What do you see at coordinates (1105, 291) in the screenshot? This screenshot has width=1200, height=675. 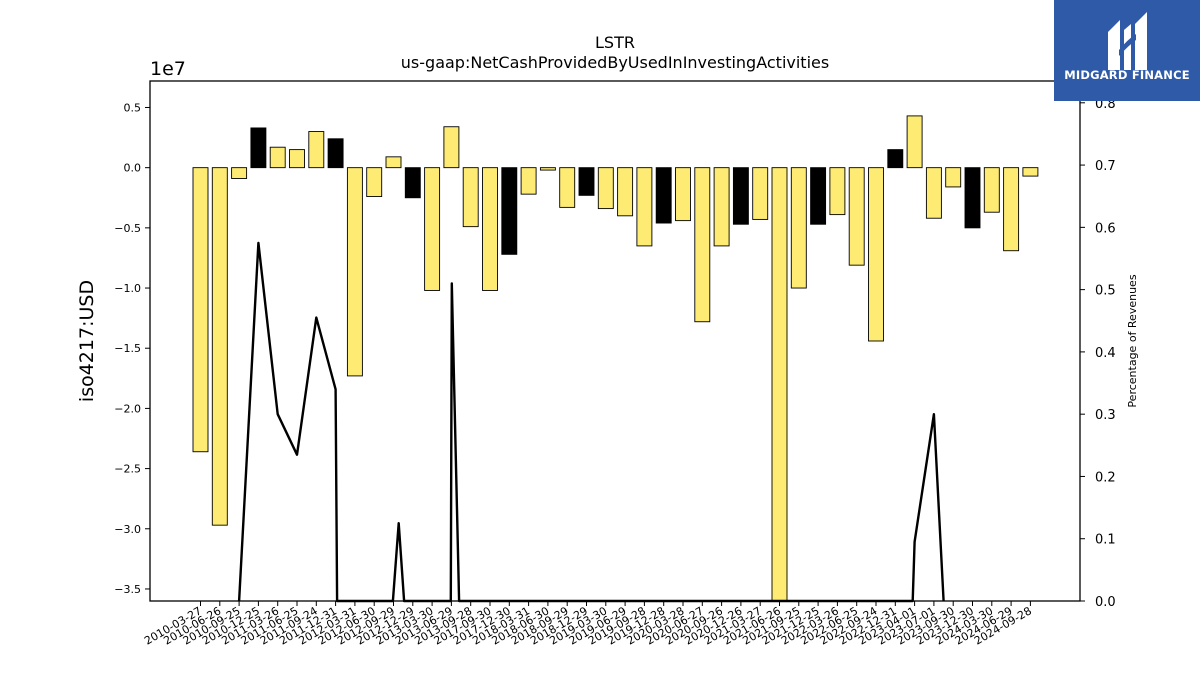 I see `y2-tick-label: 0.5` at bounding box center [1105, 291].